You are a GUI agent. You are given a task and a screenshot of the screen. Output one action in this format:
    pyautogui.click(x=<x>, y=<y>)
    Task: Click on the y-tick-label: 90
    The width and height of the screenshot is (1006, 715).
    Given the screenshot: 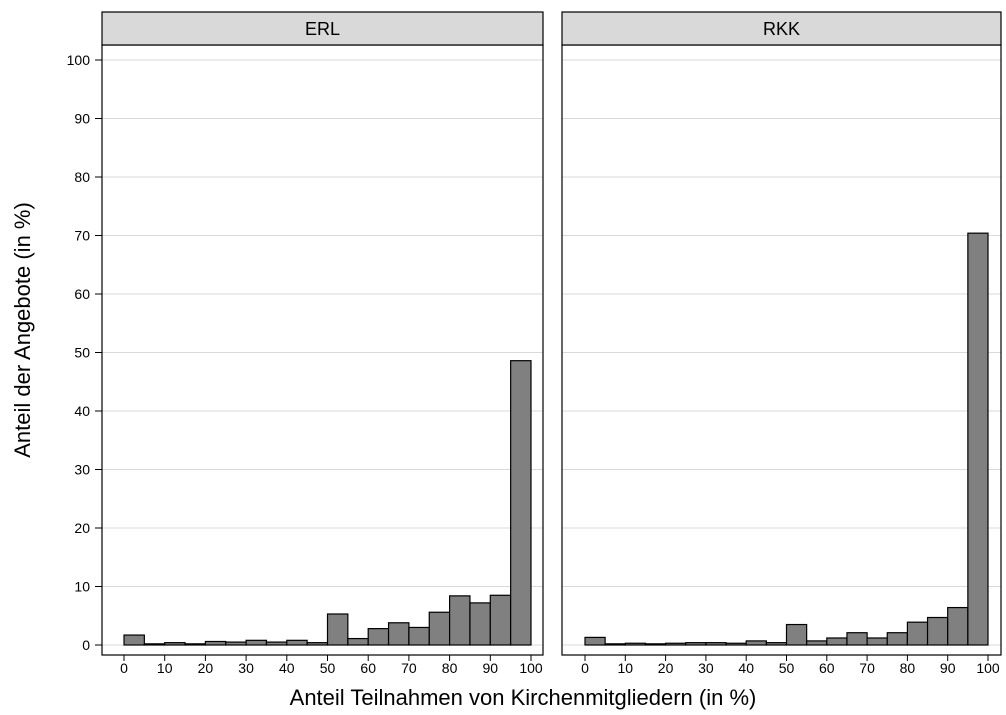 What is the action you would take?
    pyautogui.click(x=82, y=119)
    